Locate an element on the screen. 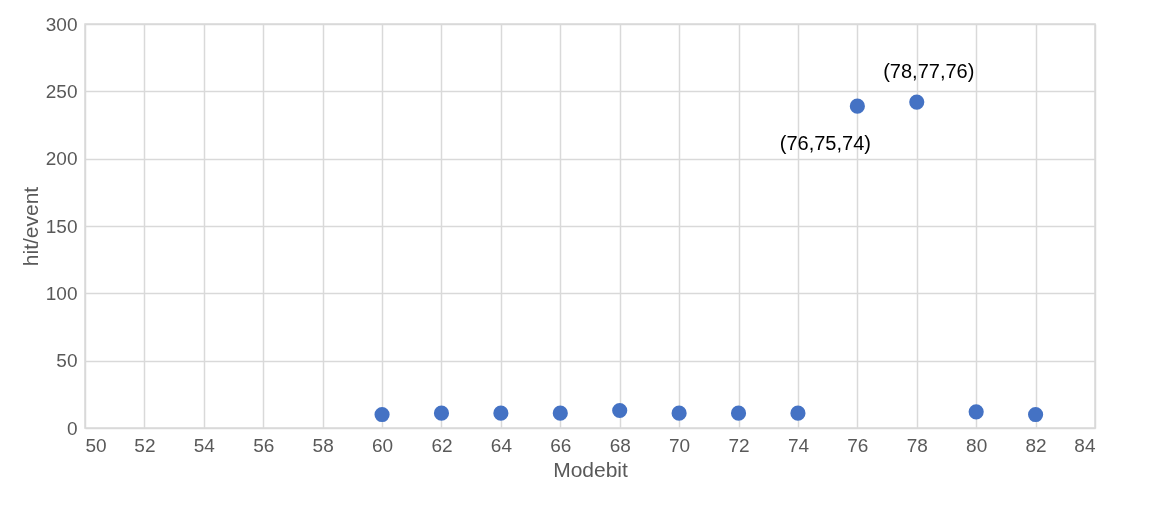 This screenshot has width=1175, height=531. x-tick-label: 52 is located at coordinates (145, 445).